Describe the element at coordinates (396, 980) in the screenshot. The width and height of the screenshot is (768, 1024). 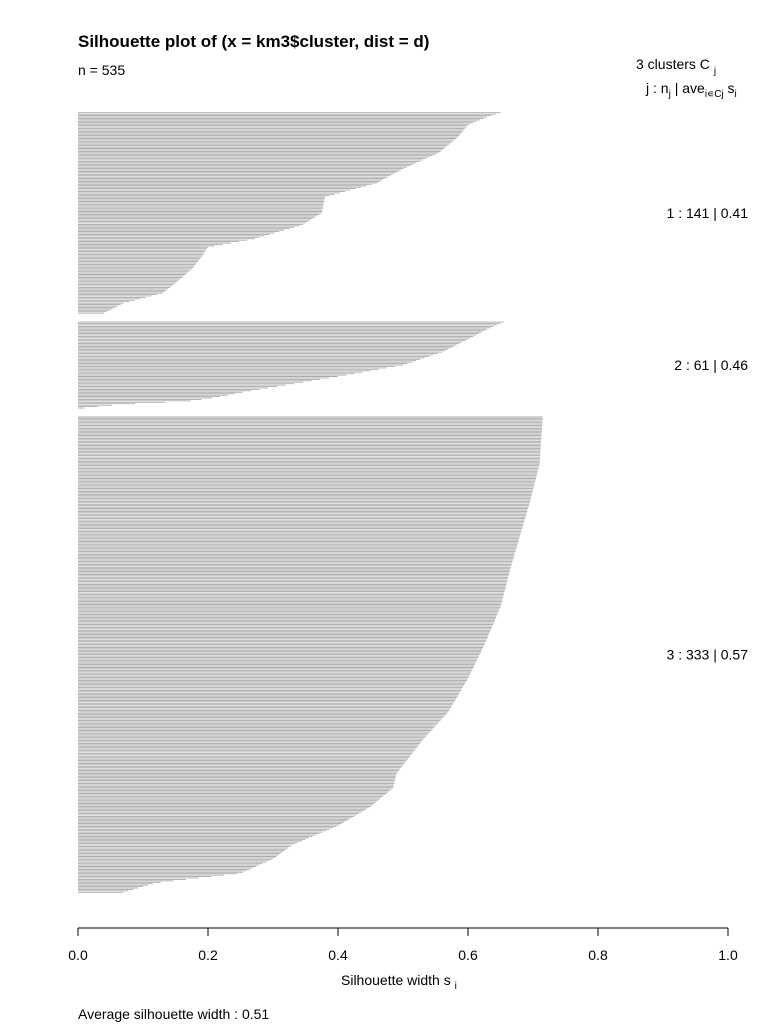
I see `x-axis-title-text: Silhouette width s` at that location.